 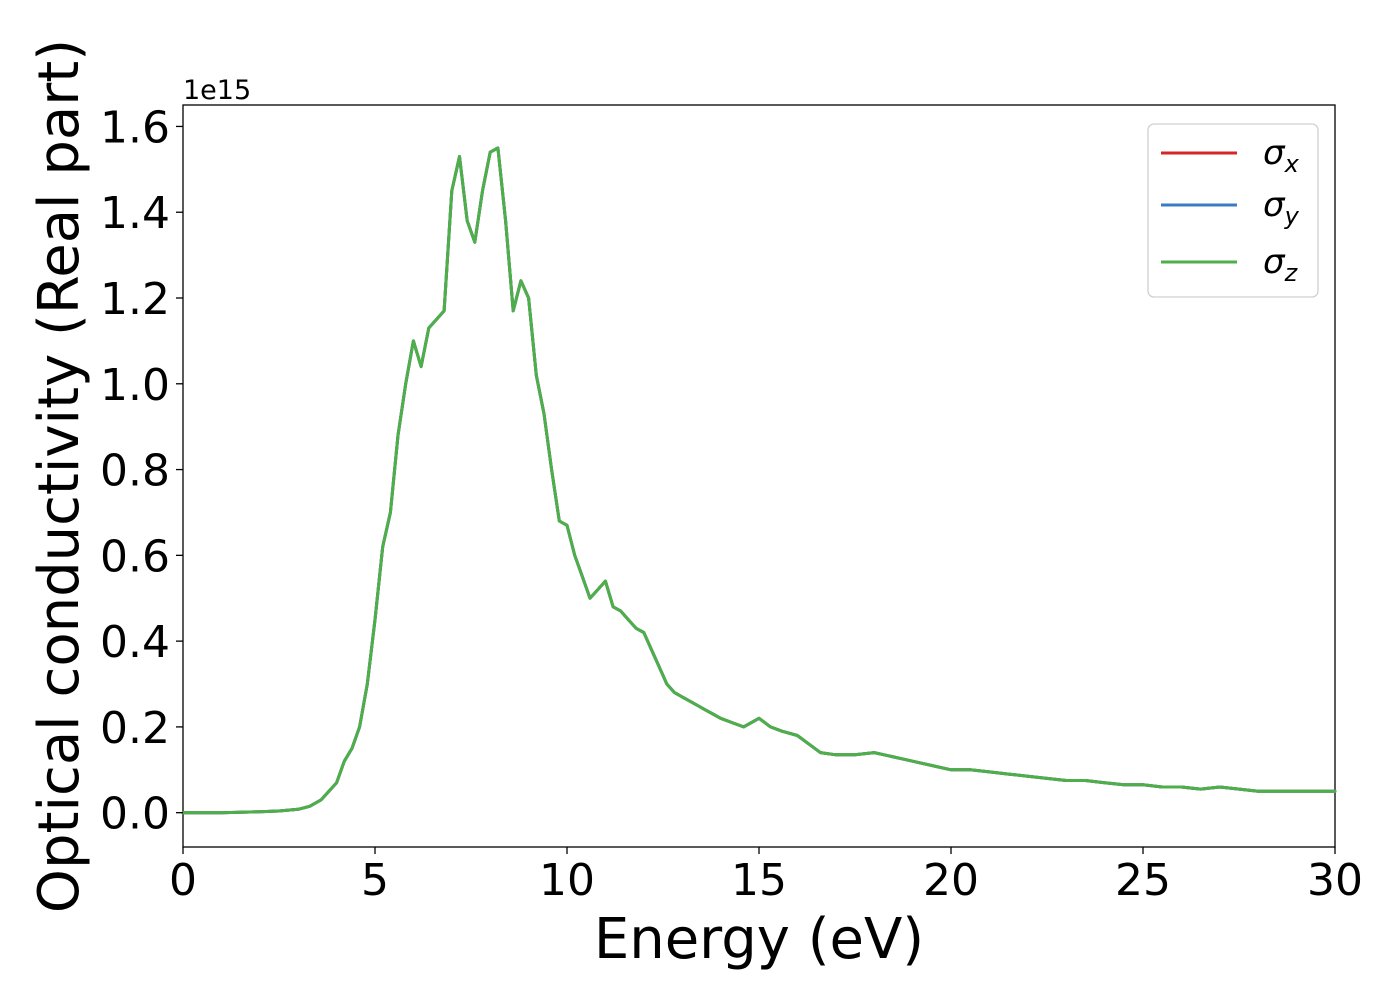 What do you see at coordinates (135, 642) in the screenshot?
I see `y-tick-label: 0.4` at bounding box center [135, 642].